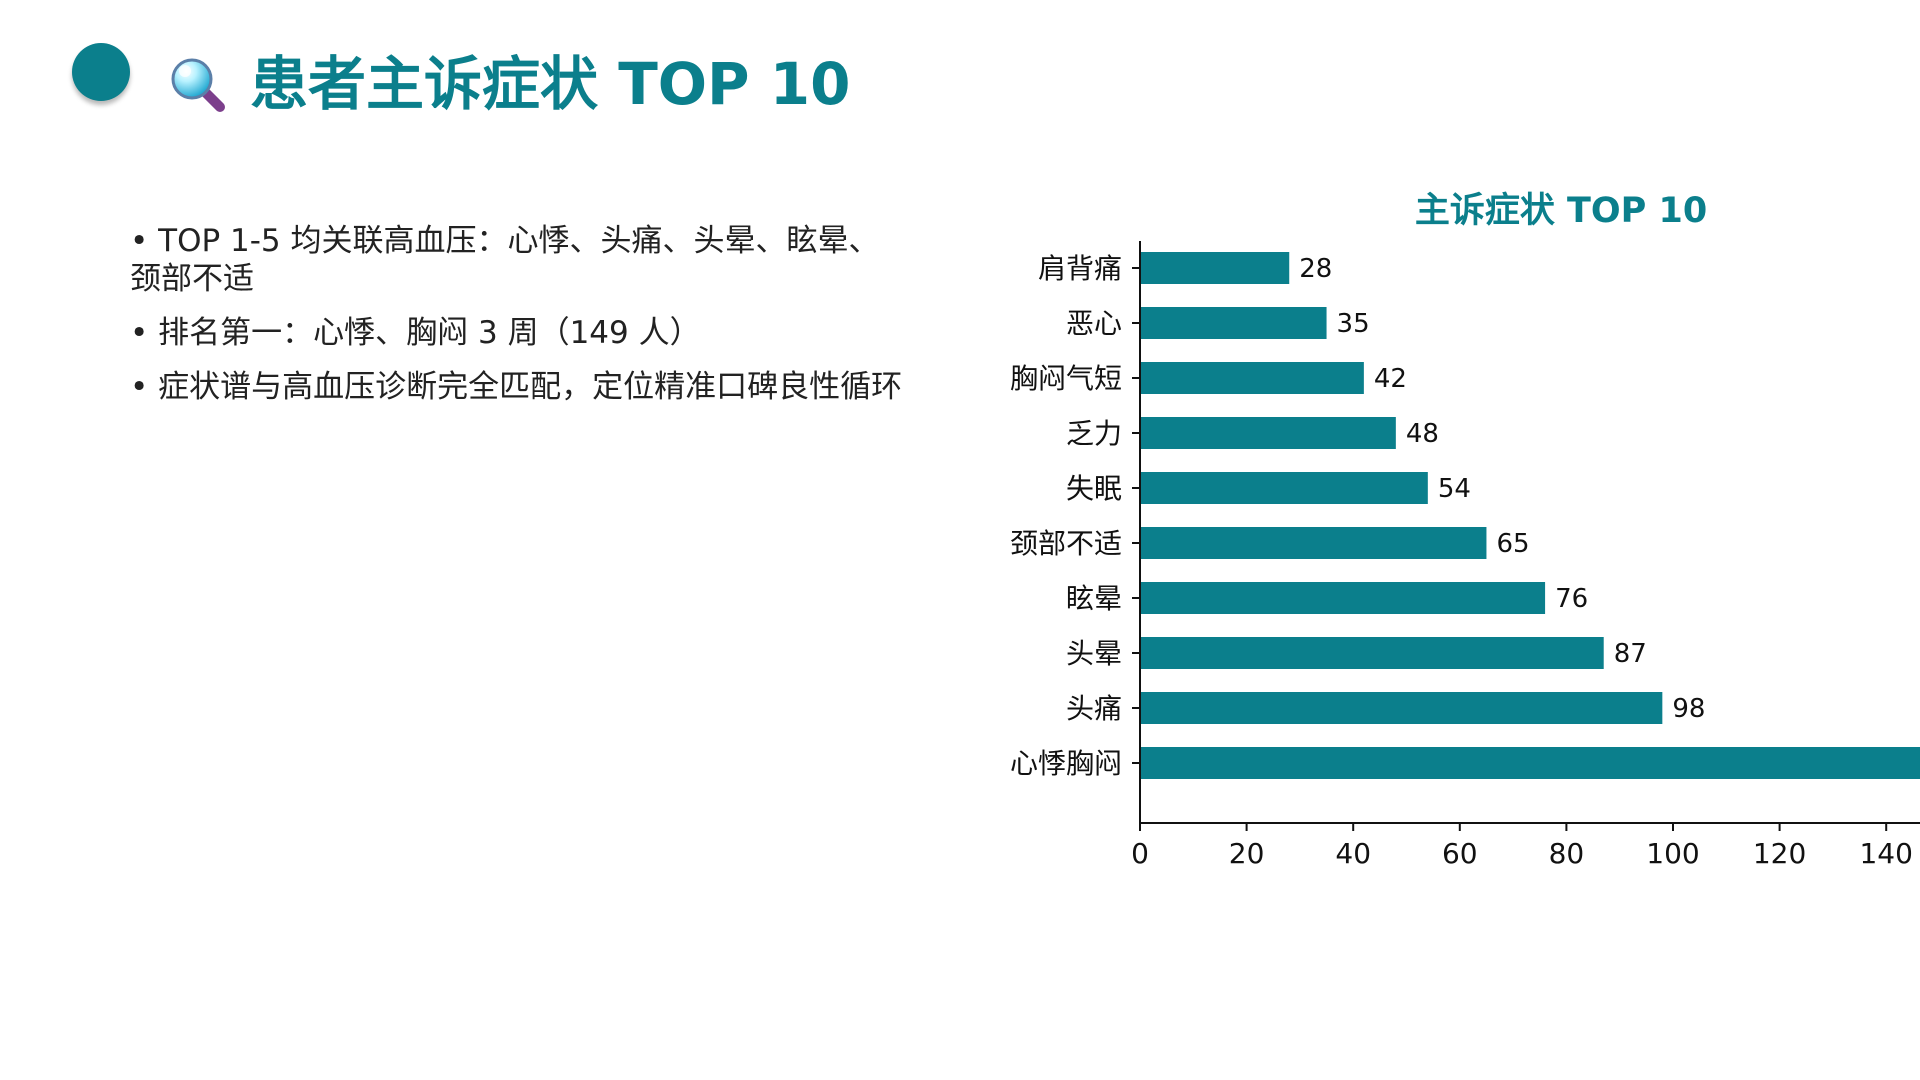 The image size is (1920, 1080). Describe the element at coordinates (1066, 378) in the screenshot. I see `category-label: 胸闷气短` at that location.